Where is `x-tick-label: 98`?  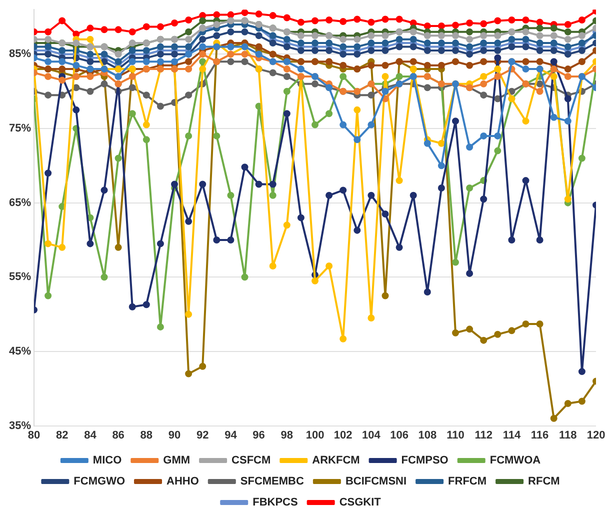
x-tick-label: 98 is located at coordinates (287, 435).